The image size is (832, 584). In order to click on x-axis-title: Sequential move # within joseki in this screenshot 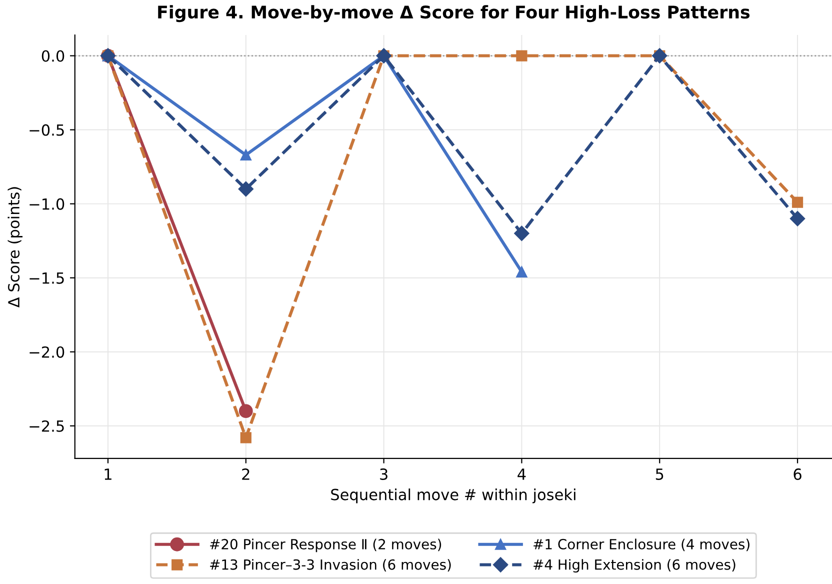, I will do `click(453, 496)`.